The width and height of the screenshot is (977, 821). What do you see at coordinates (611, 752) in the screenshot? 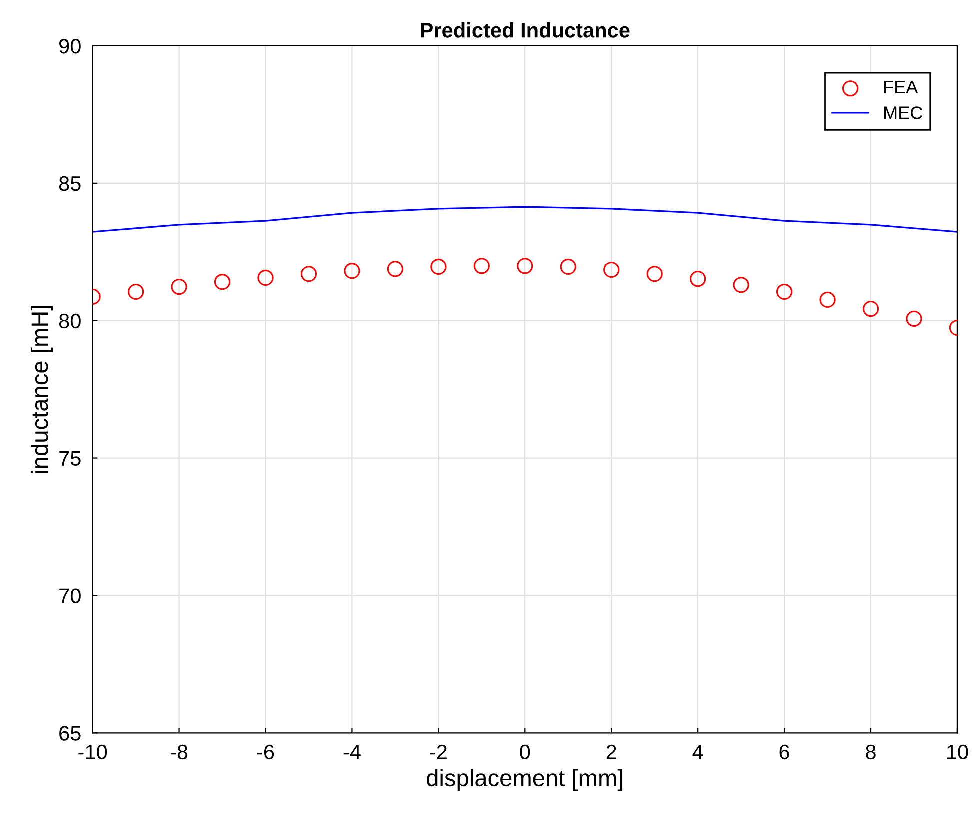
I see `x-tick-label: 2` at bounding box center [611, 752].